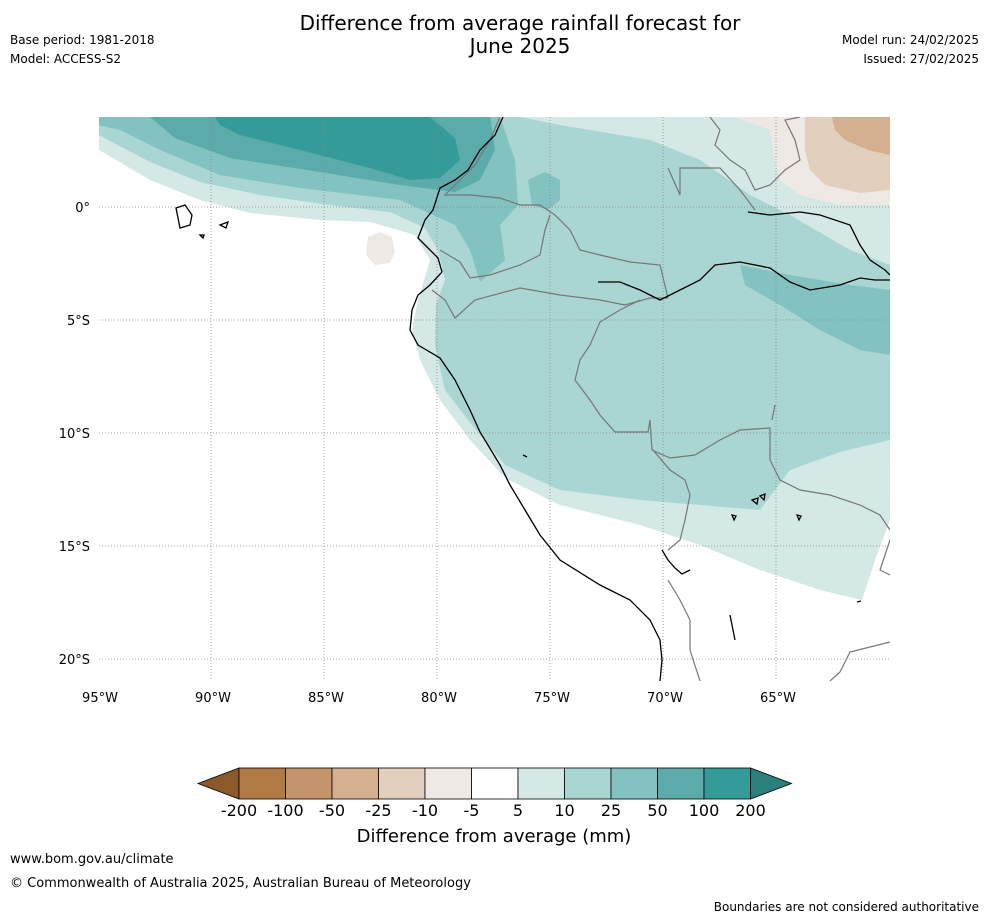 This screenshot has width=988, height=919. I want to click on colorbar-label: -25, so click(378, 810).